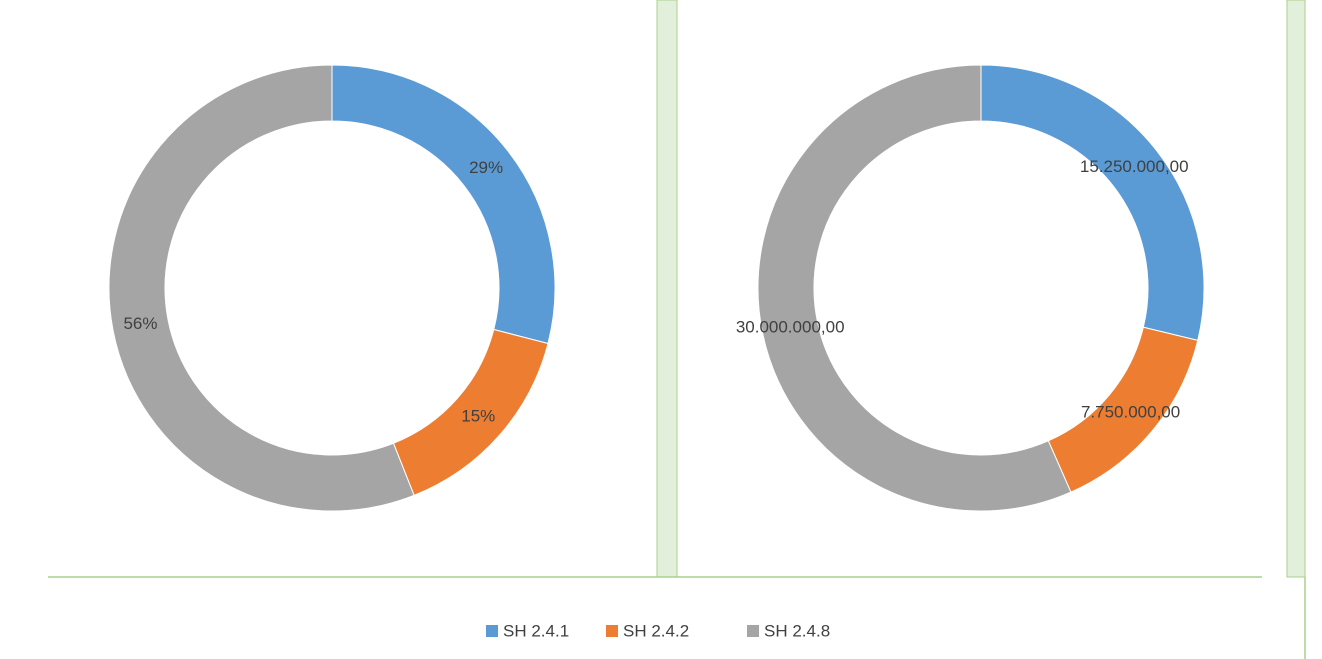 This screenshot has width=1322, height=659. I want to click on legend-label: SH 2.4.1, so click(536, 630).